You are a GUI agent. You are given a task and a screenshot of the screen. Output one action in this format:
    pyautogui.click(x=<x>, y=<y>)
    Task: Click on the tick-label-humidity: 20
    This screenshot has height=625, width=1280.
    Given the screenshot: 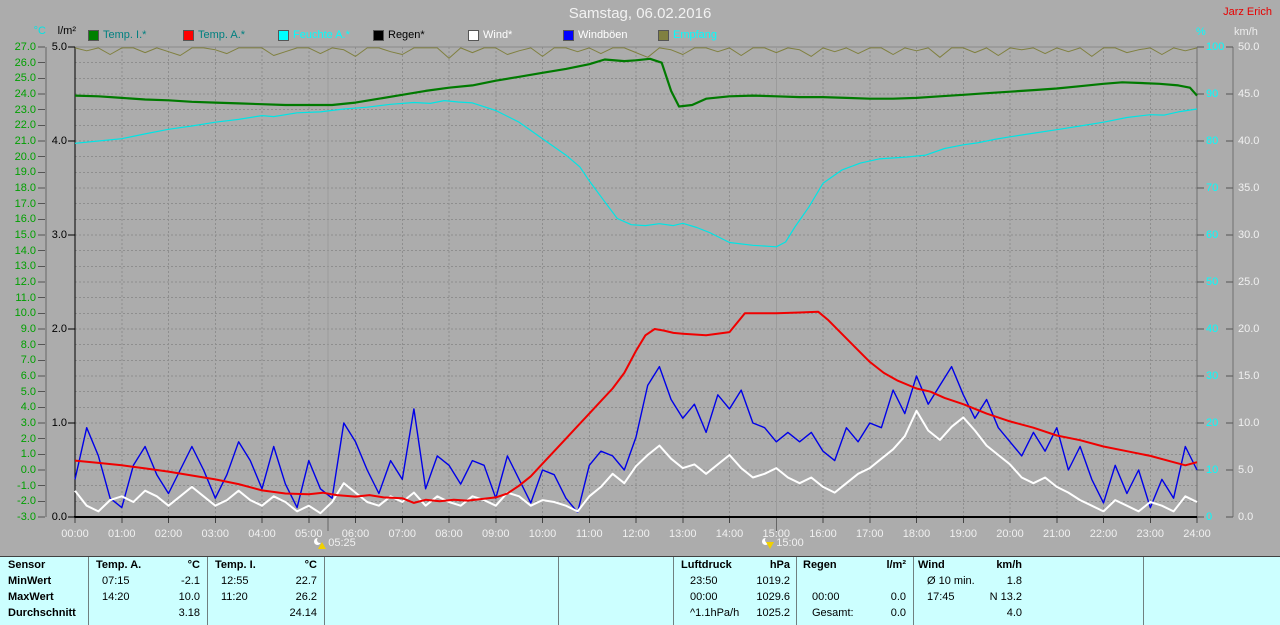 What is the action you would take?
    pyautogui.click(x=1212, y=423)
    